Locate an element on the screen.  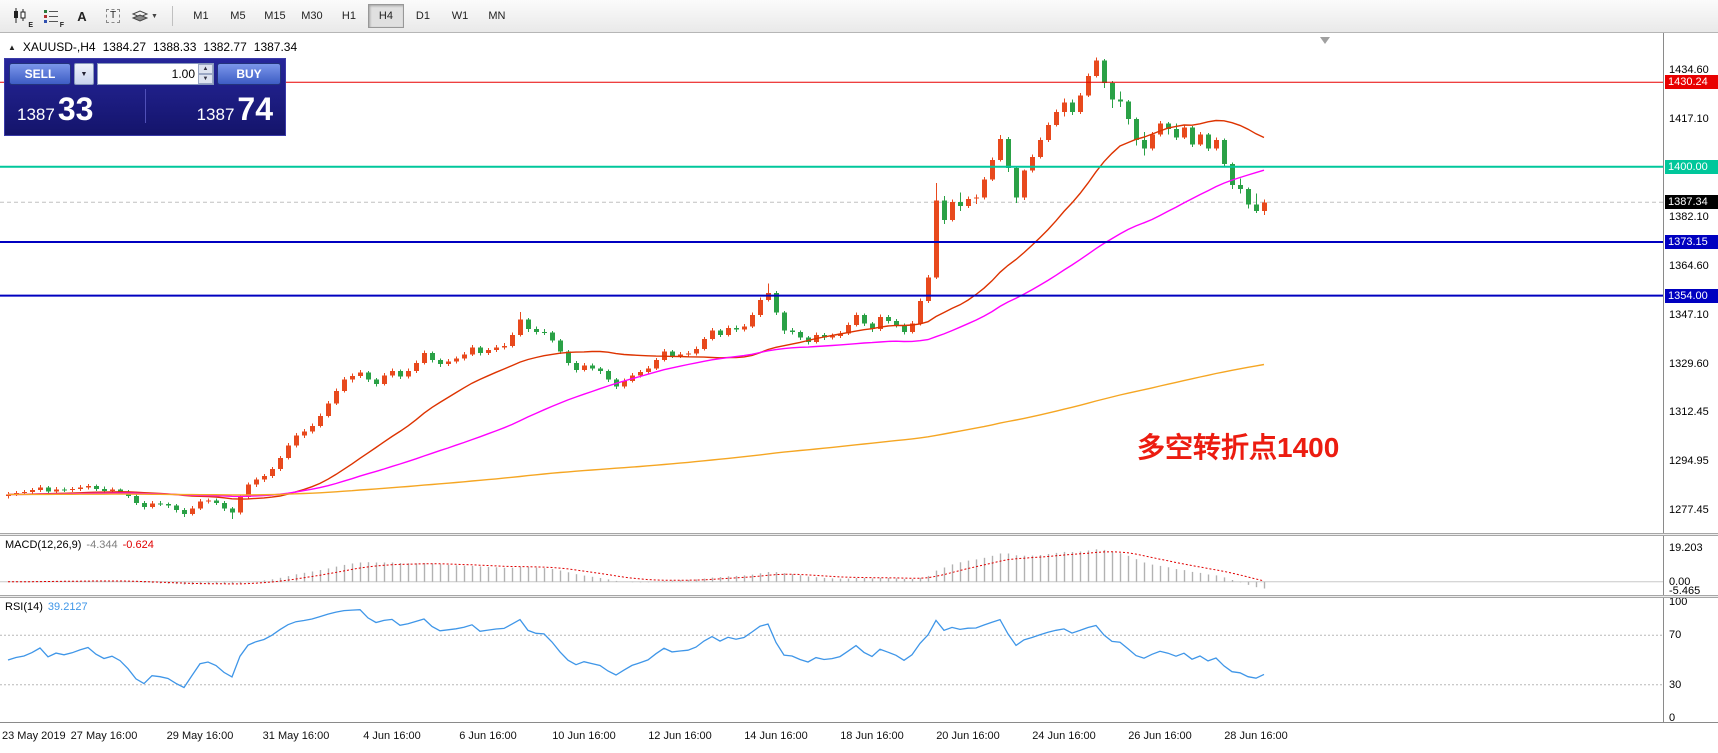
timeframe-button-h1: H1 is located at coordinates (348, 16).